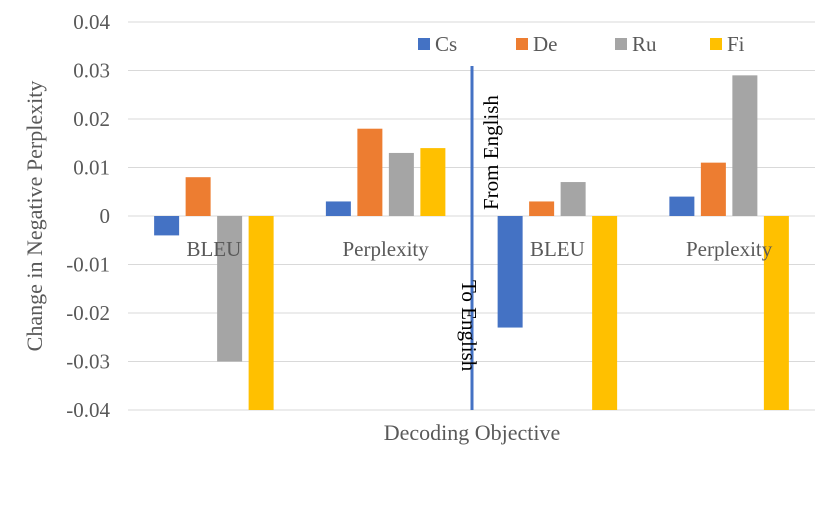 The width and height of the screenshot is (830, 511). Describe the element at coordinates (88, 216) in the screenshot. I see `y-tick-labels: 0.04 0.03 0.02 0.01 0 -0.01 -0.02 -0.03 -0.04` at that location.